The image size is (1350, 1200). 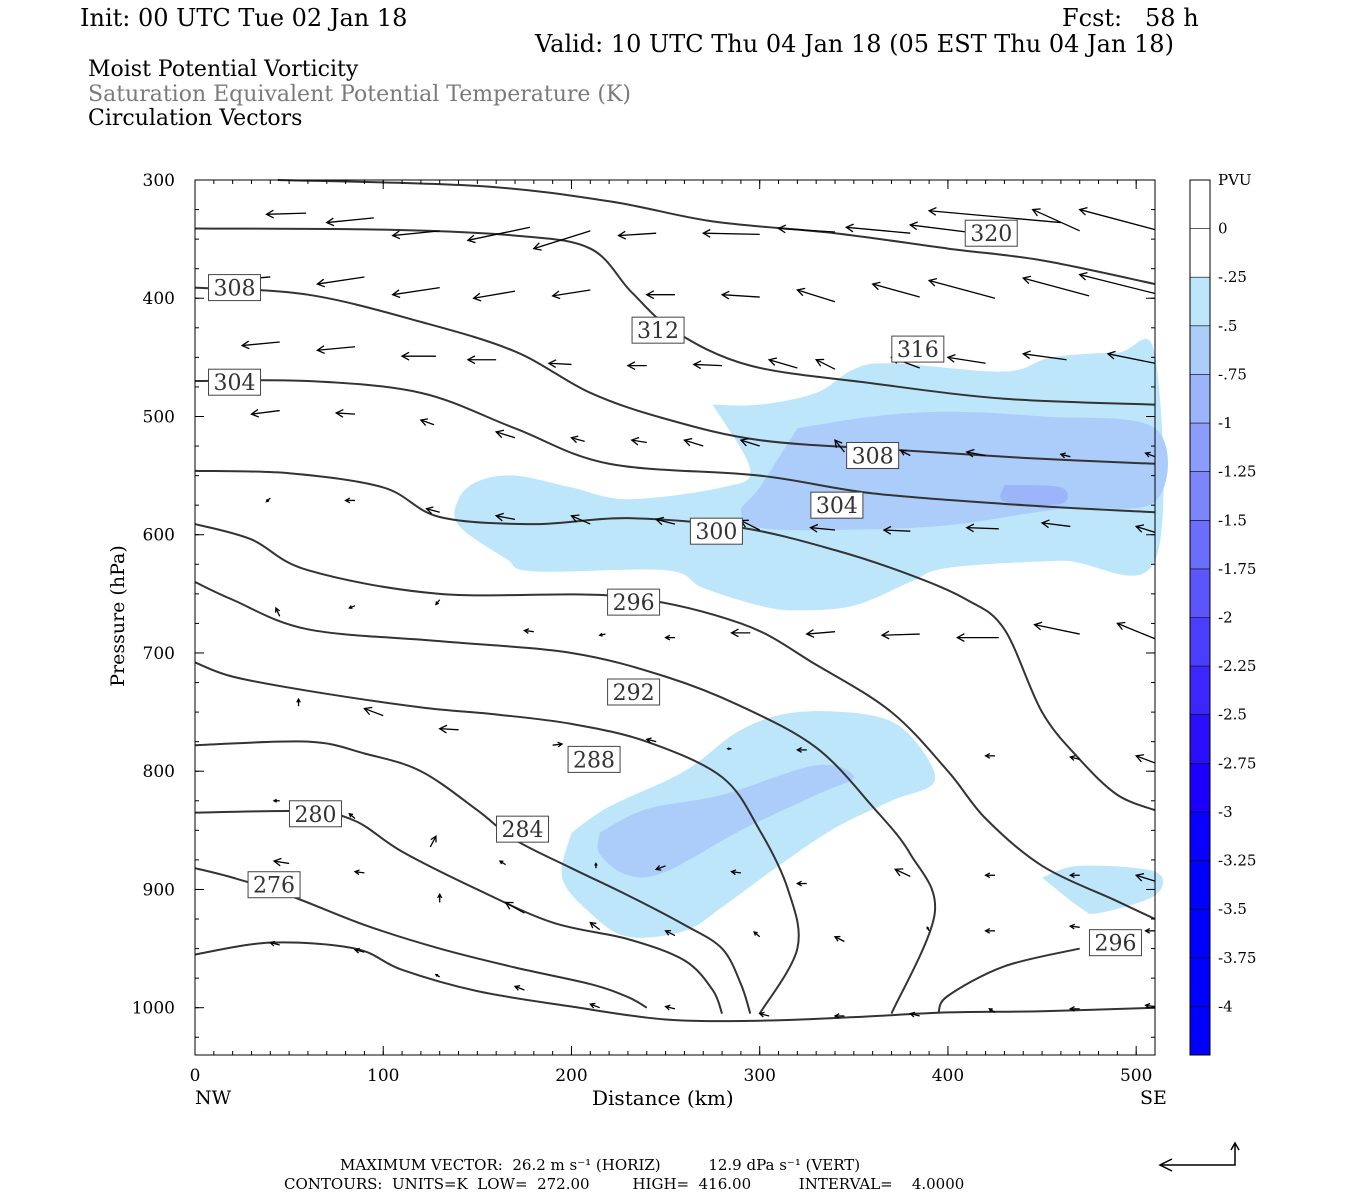 What do you see at coordinates (1232, 715) in the screenshot?
I see `colorbar-label: -2.5` at bounding box center [1232, 715].